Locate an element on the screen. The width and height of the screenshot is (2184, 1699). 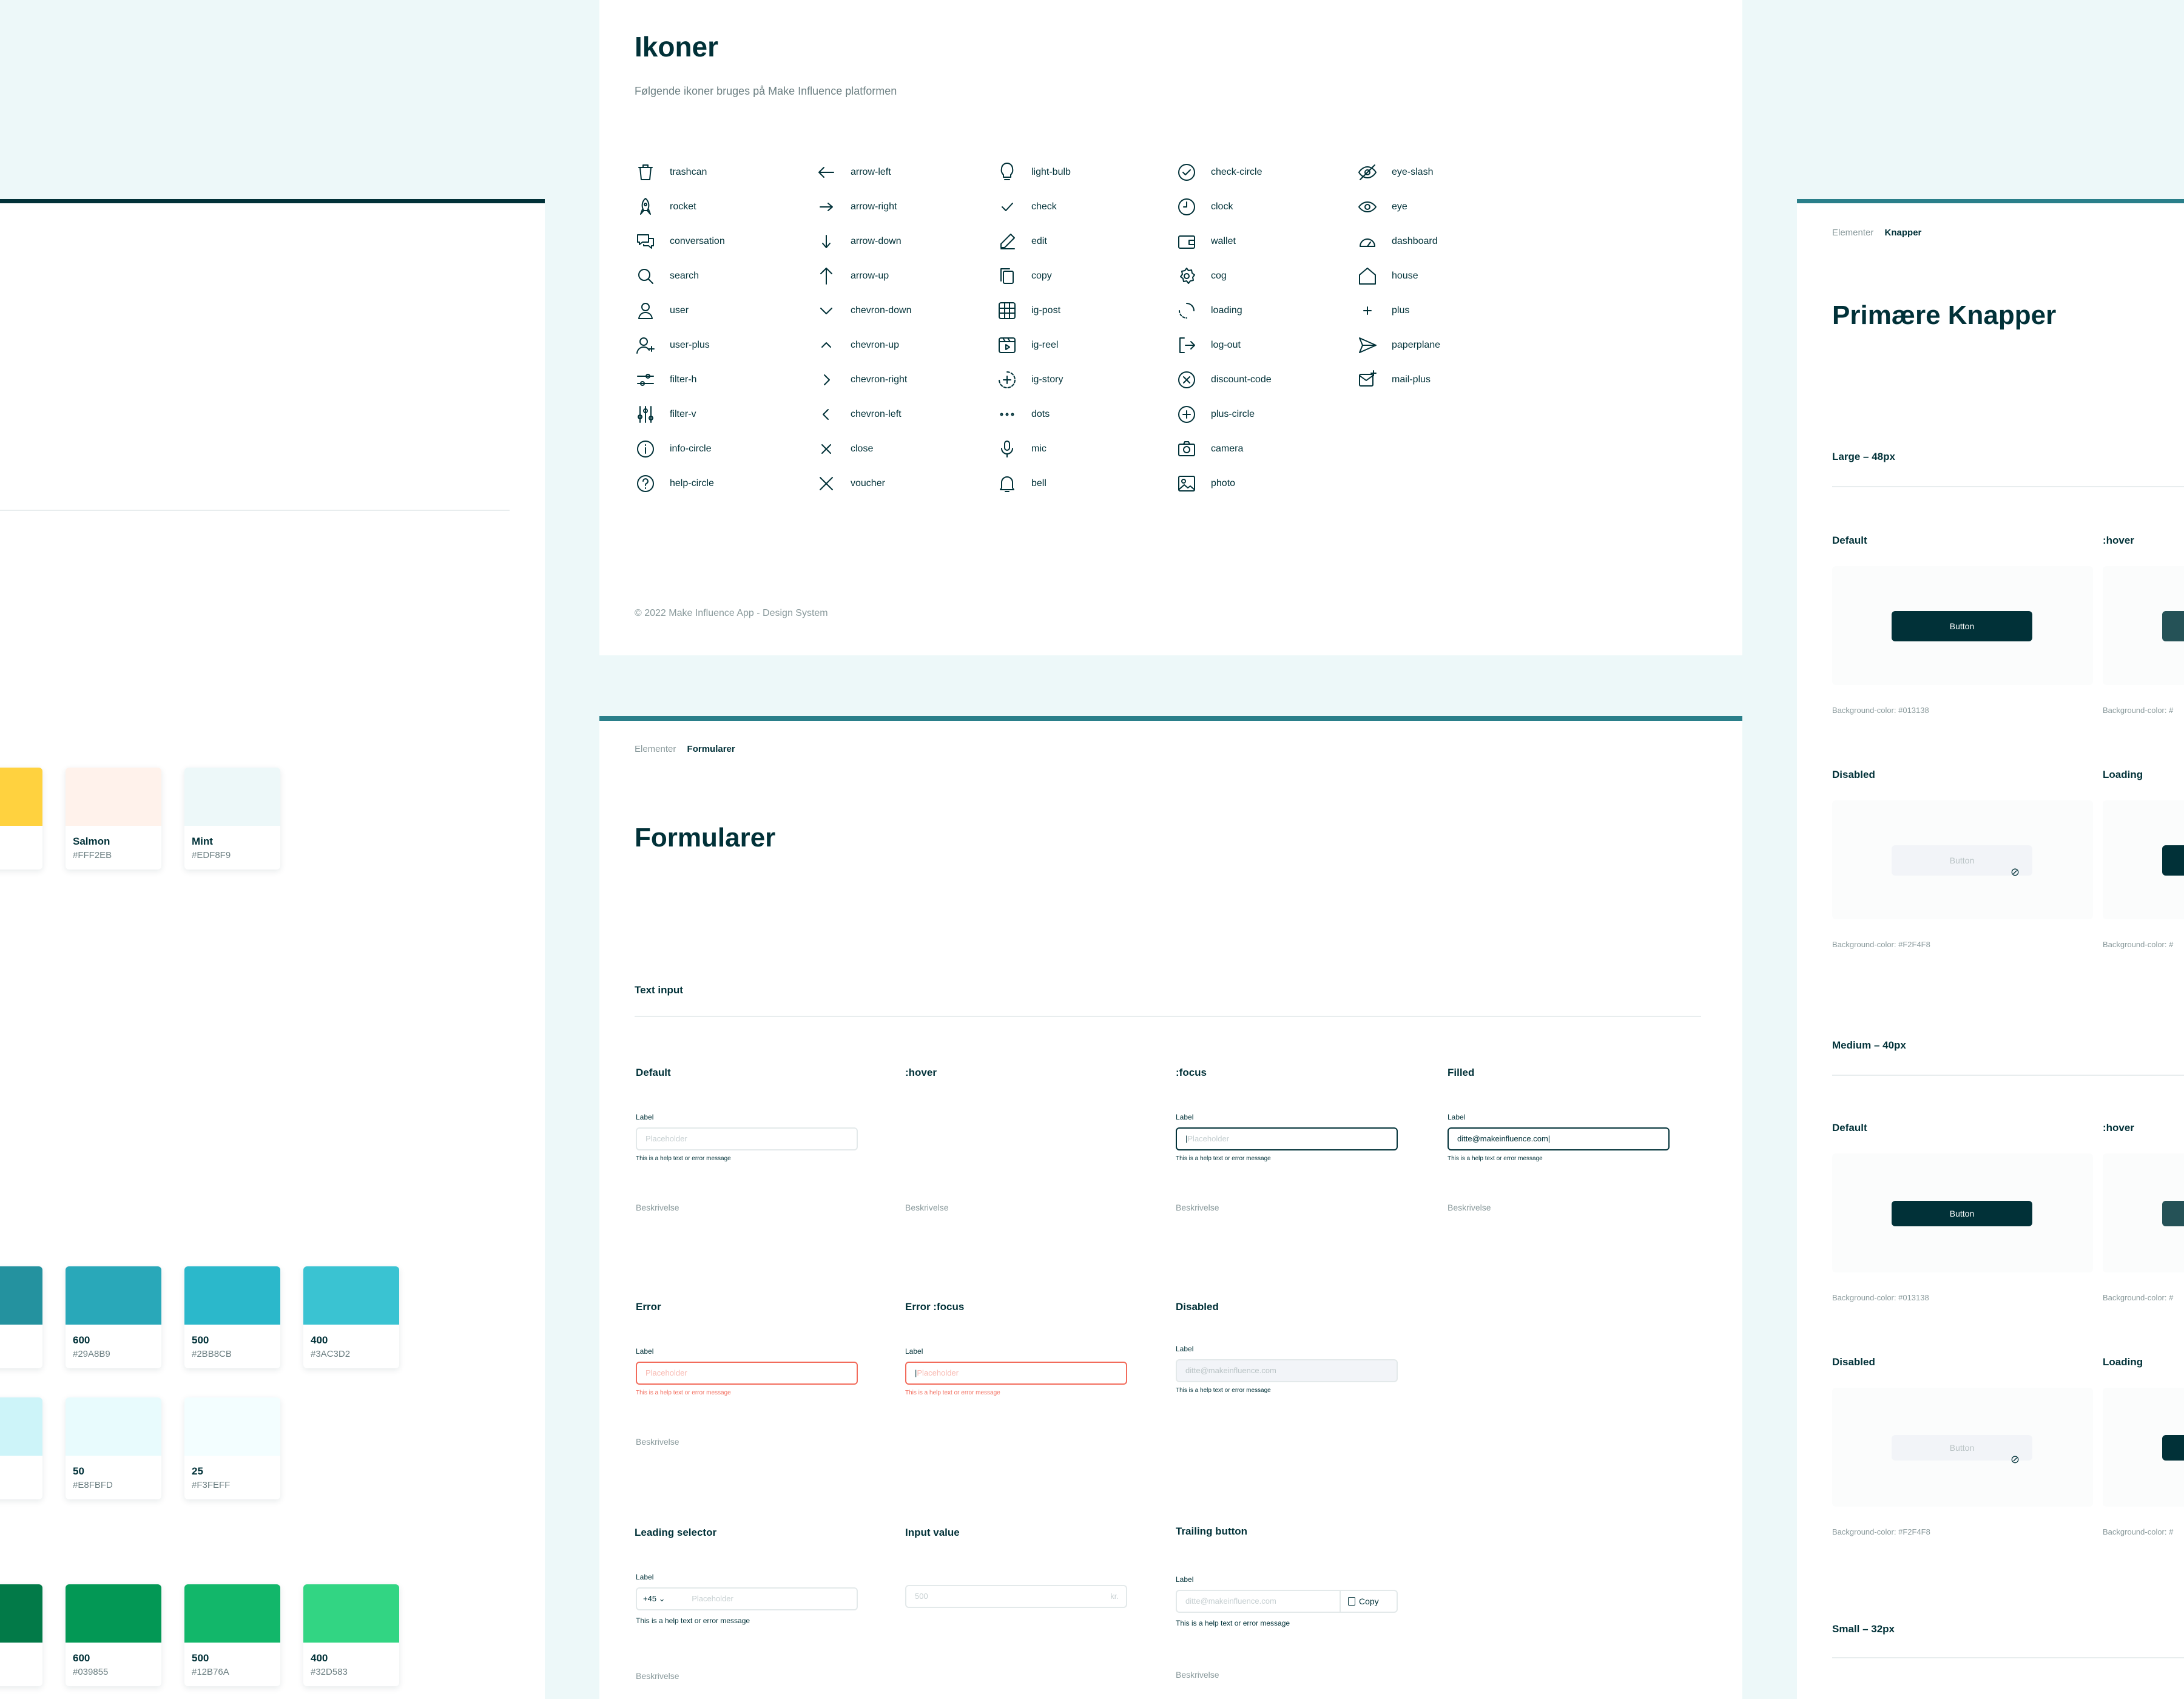
state-trailing-button: Trailing button is located at coordinates (1212, 1531).